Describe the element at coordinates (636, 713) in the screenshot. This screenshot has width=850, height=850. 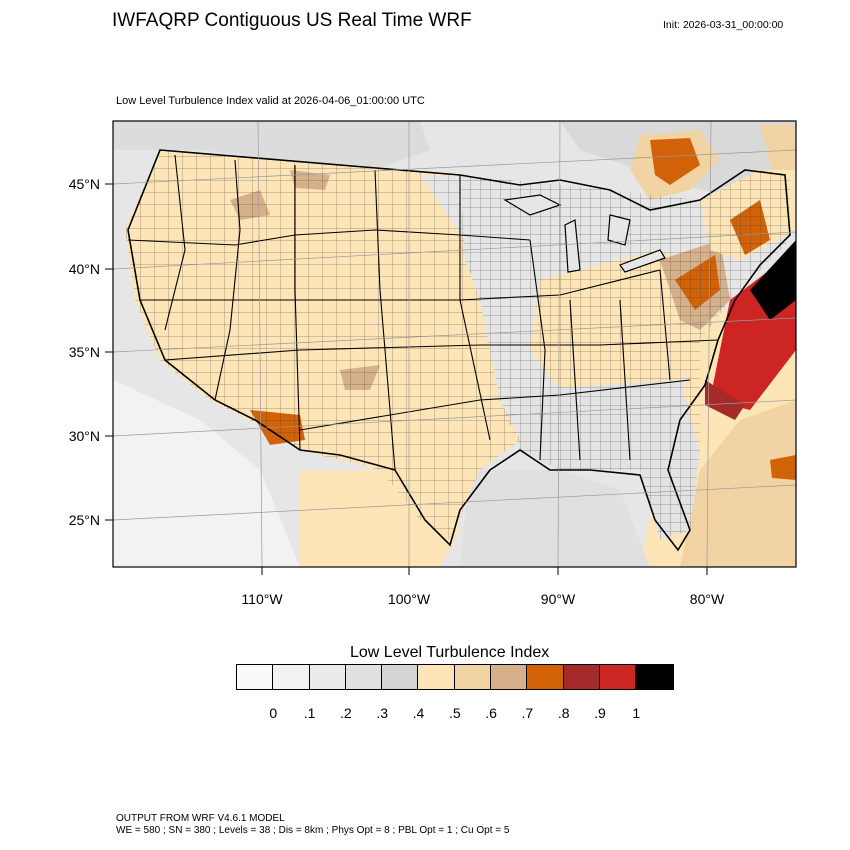
I see `colorbar-label-10: 1` at that location.